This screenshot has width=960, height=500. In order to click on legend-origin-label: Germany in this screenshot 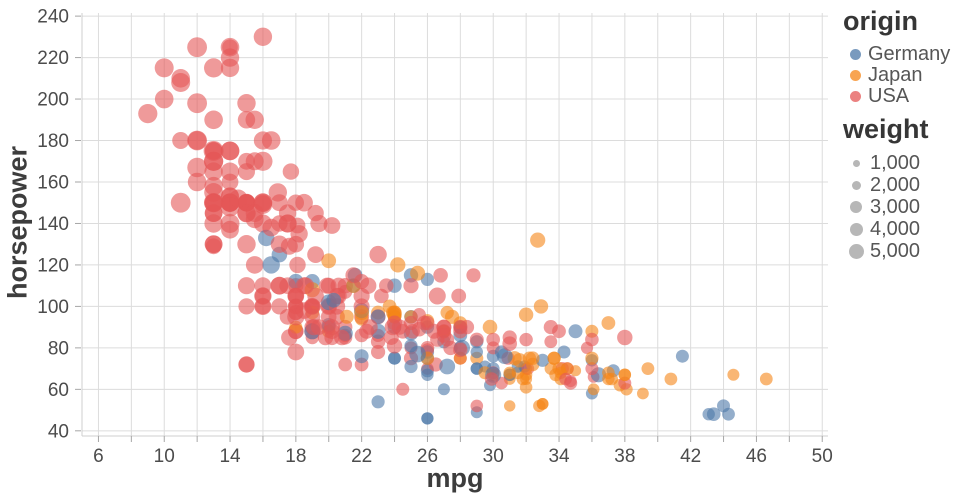, I will do `click(909, 54)`.